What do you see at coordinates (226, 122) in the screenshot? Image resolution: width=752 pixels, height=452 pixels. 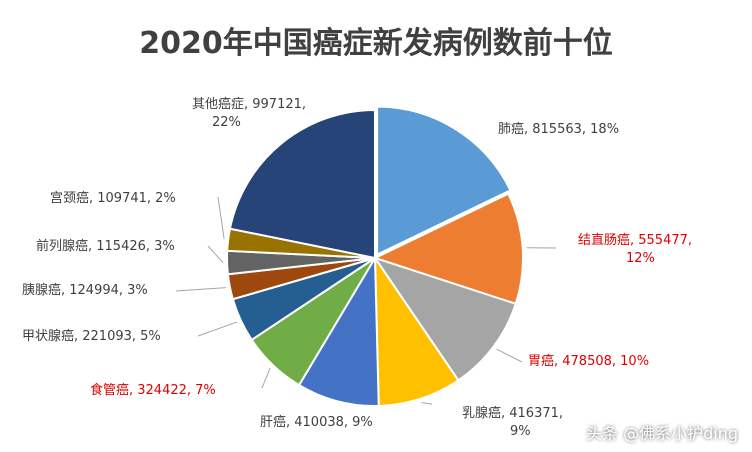 I see `data-label-percent: 22%` at bounding box center [226, 122].